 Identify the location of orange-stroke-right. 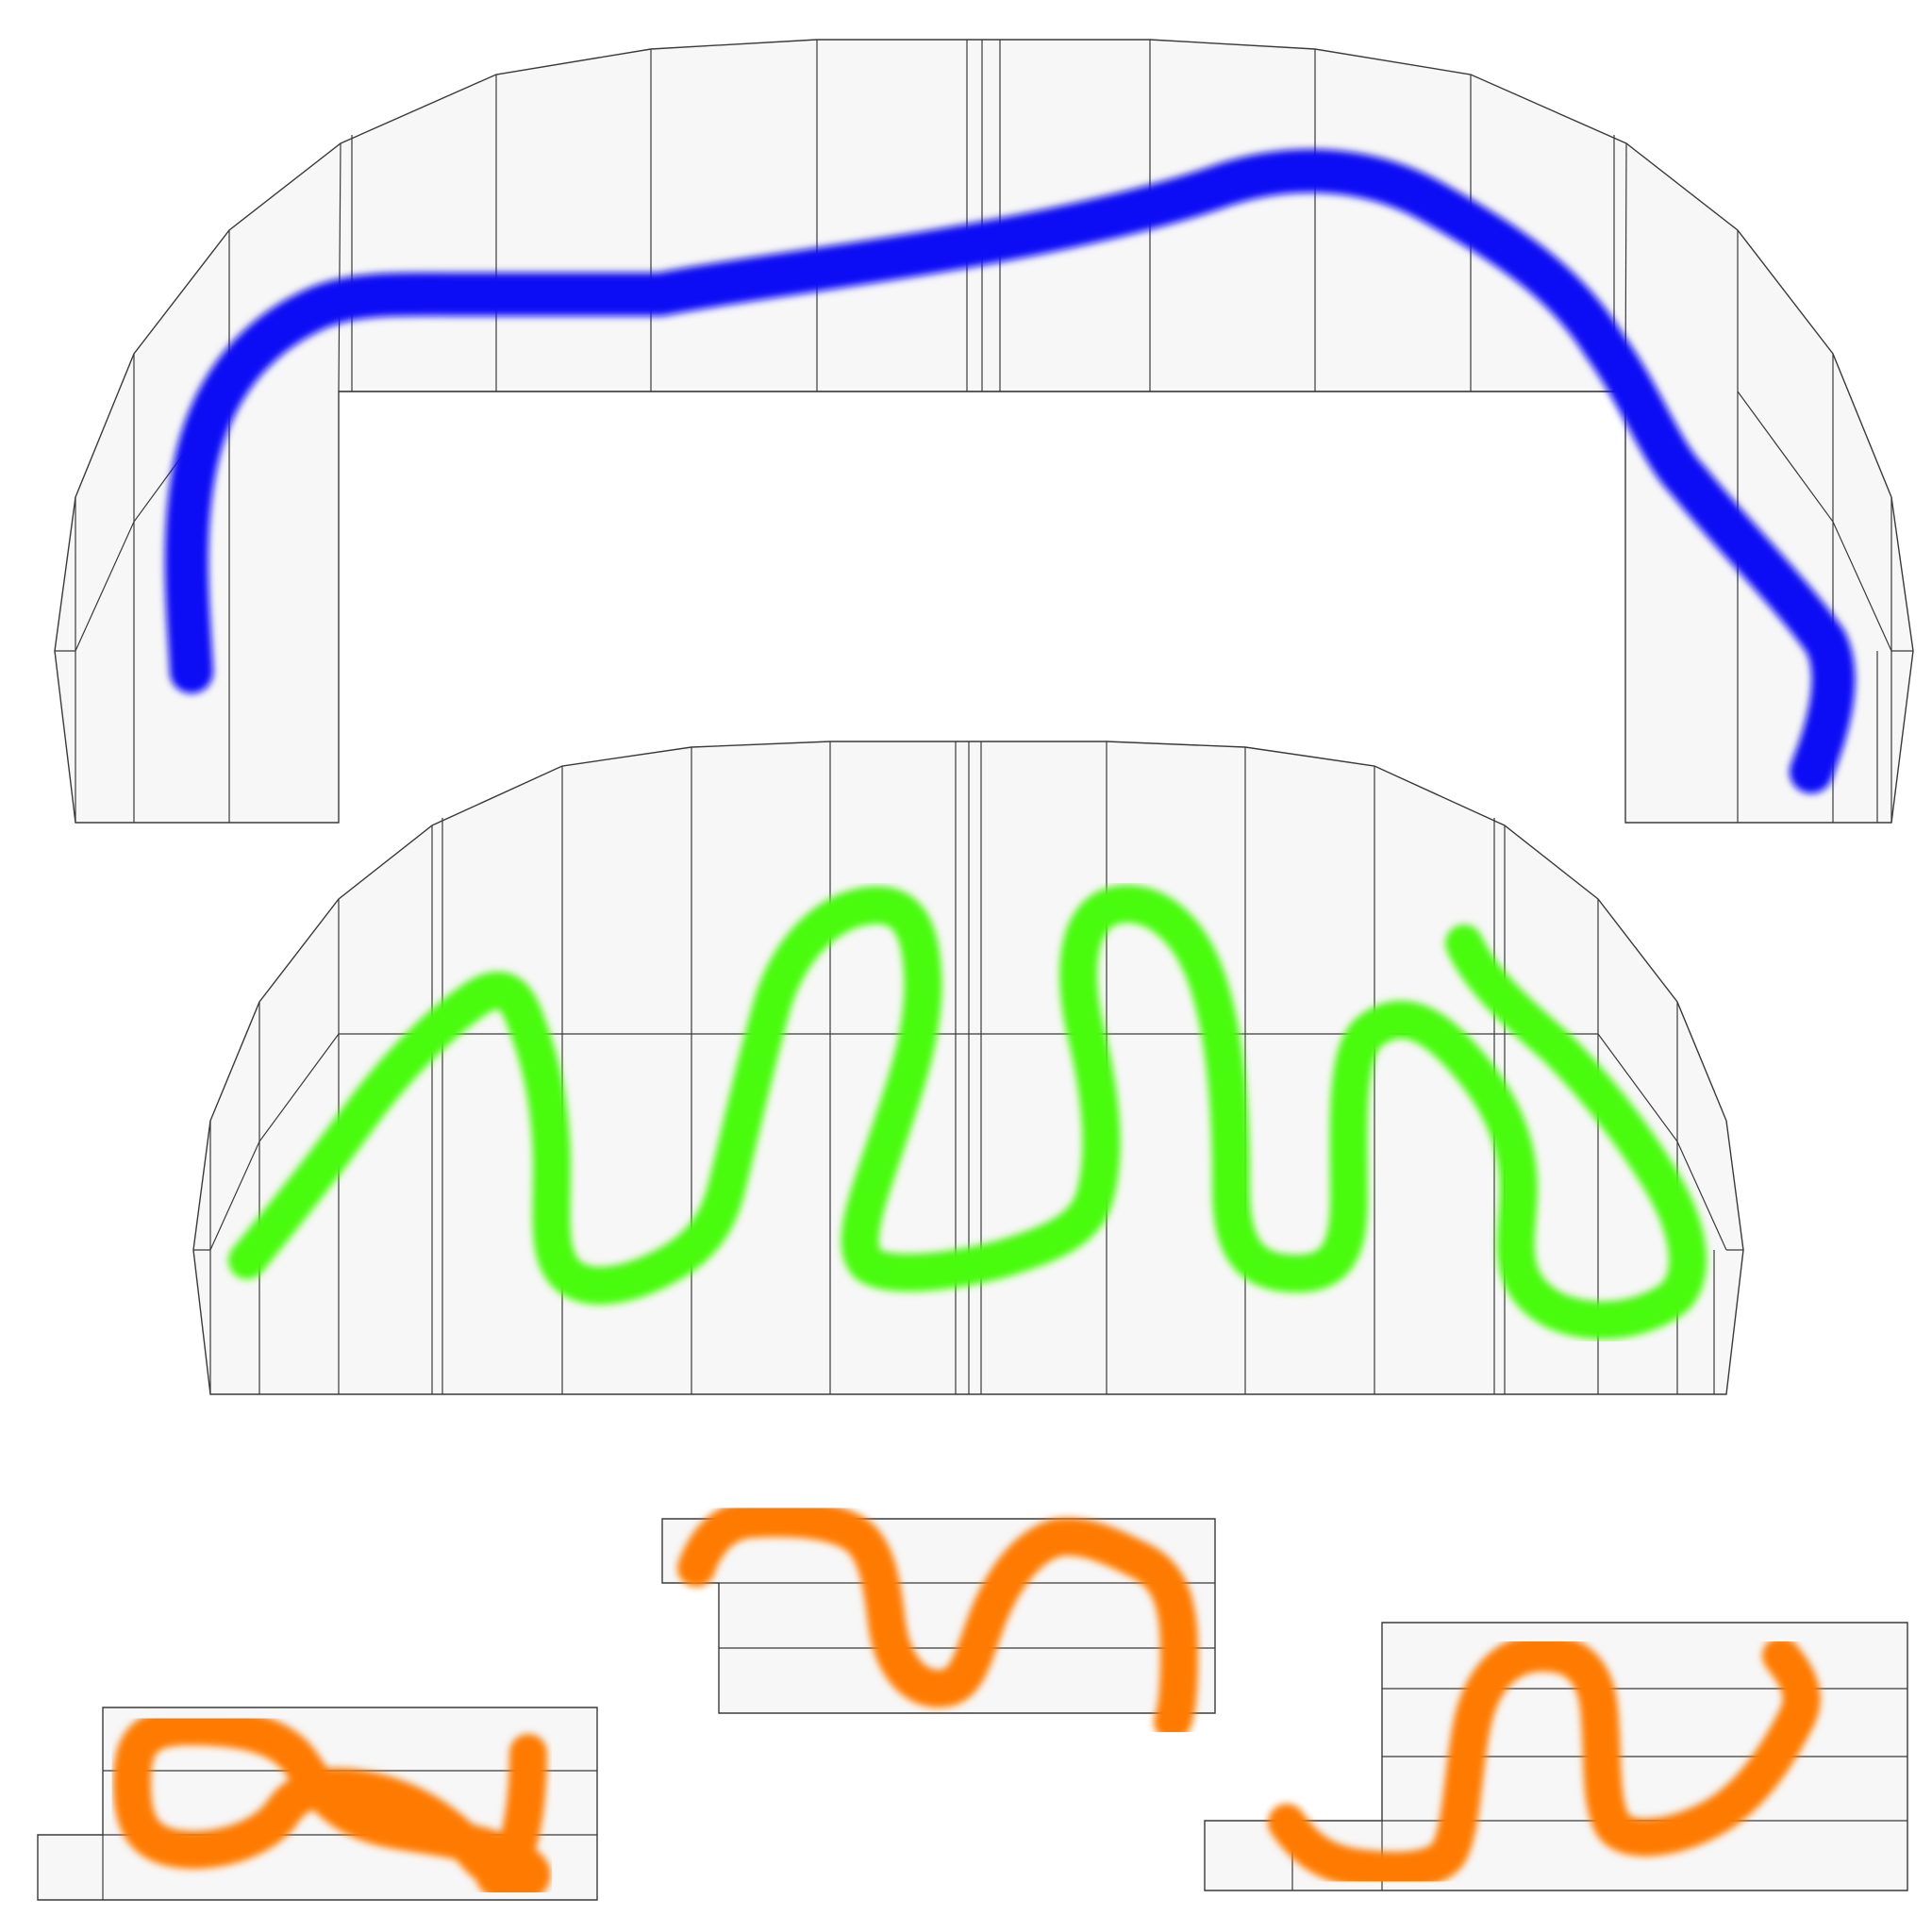
(1545, 1762).